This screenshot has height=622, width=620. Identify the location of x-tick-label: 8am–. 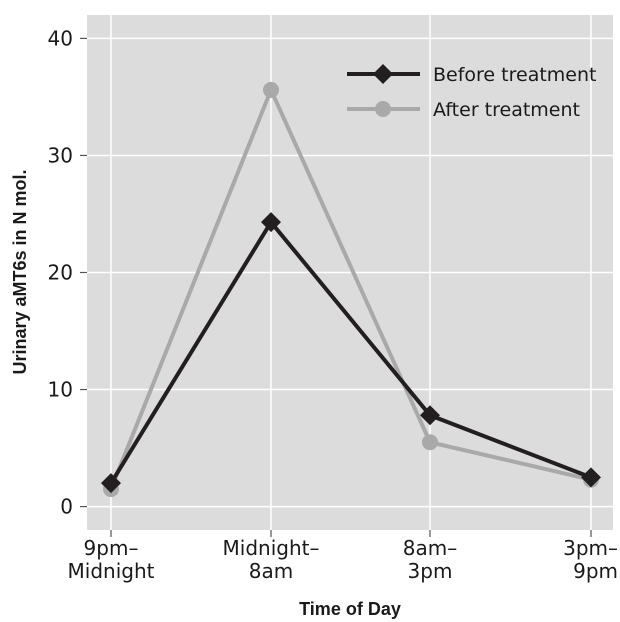
(430, 548).